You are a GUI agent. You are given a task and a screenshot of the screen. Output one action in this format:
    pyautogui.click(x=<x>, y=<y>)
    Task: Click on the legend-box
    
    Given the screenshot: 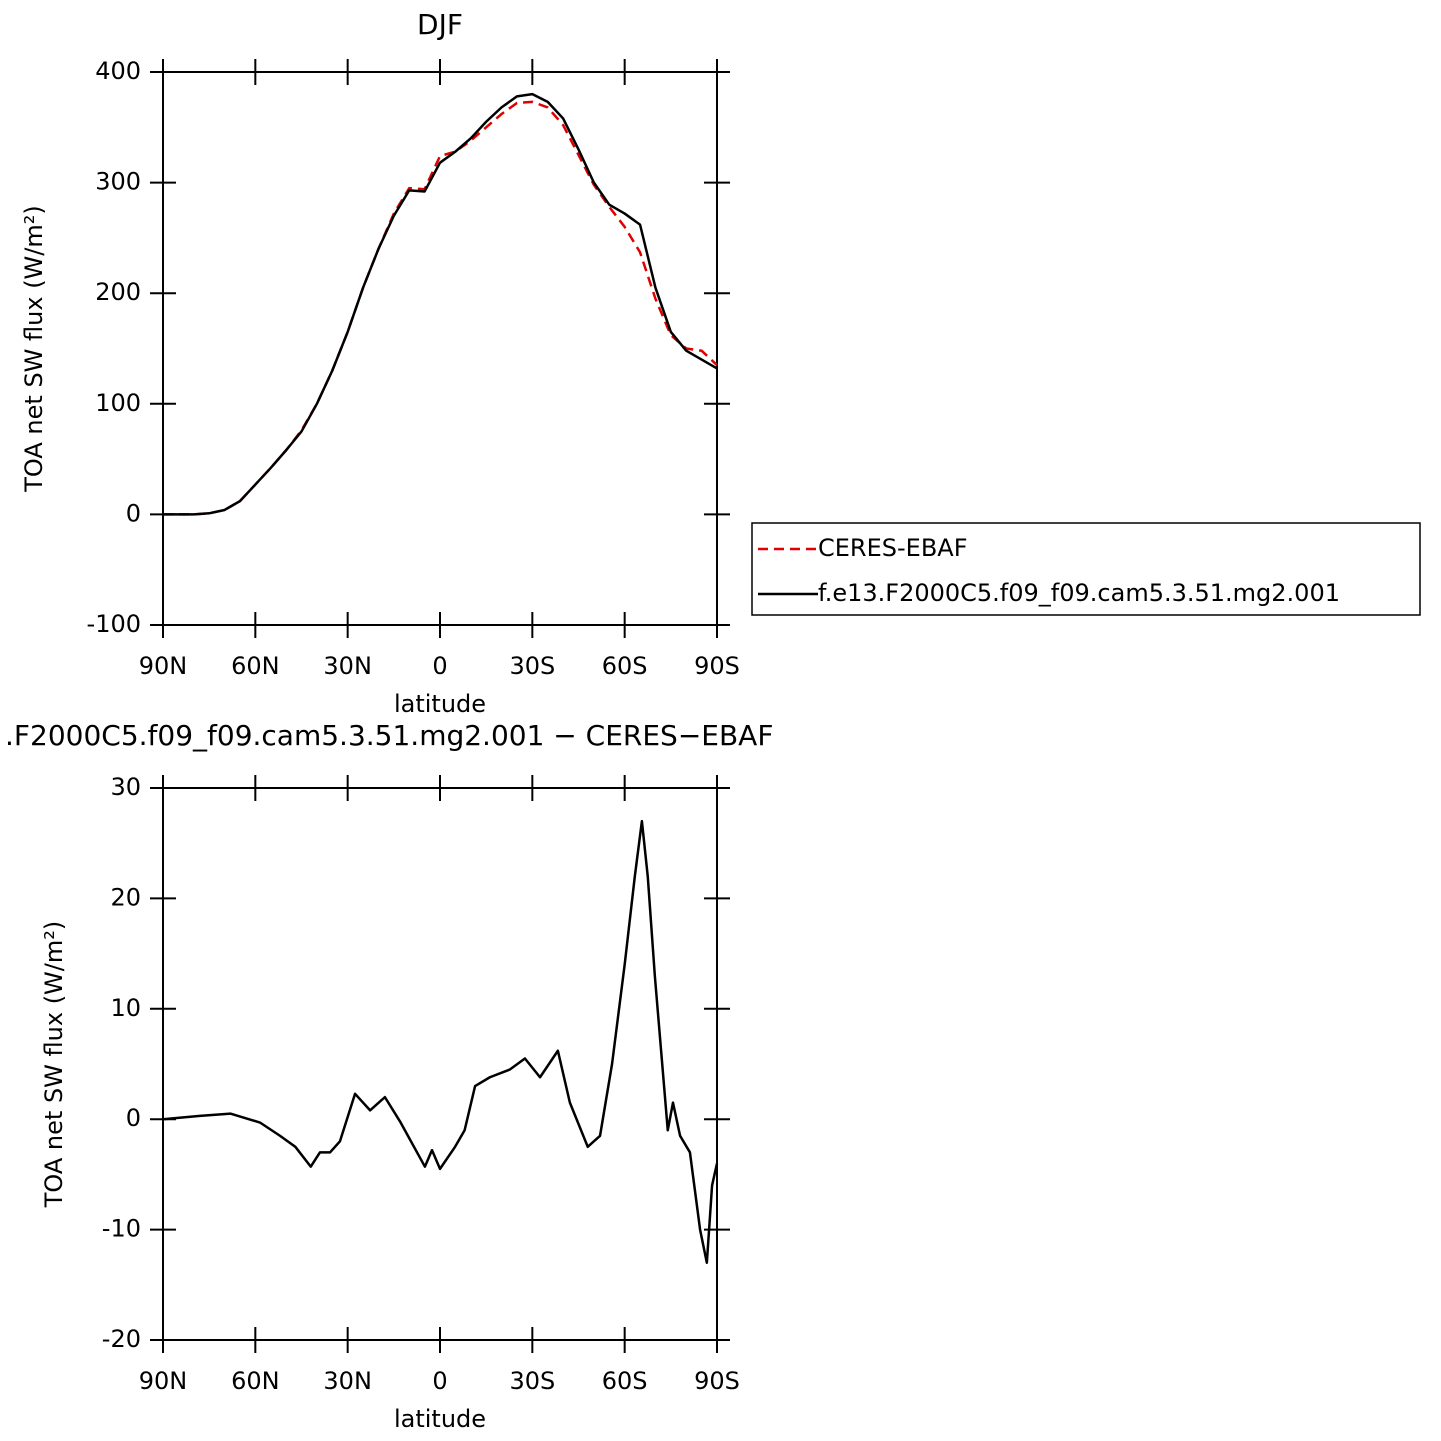 What is the action you would take?
    pyautogui.click(x=1086, y=569)
    